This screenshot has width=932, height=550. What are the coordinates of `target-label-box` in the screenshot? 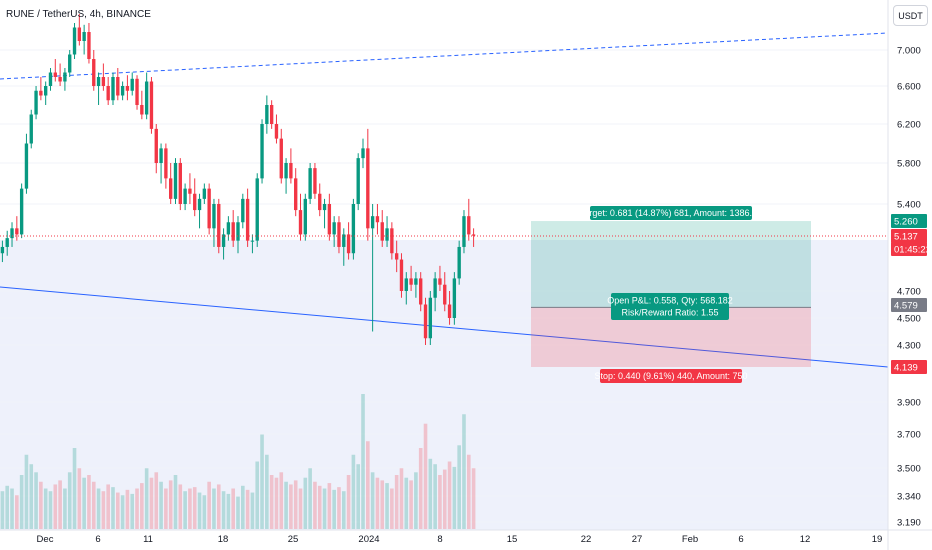 It's located at (671, 213).